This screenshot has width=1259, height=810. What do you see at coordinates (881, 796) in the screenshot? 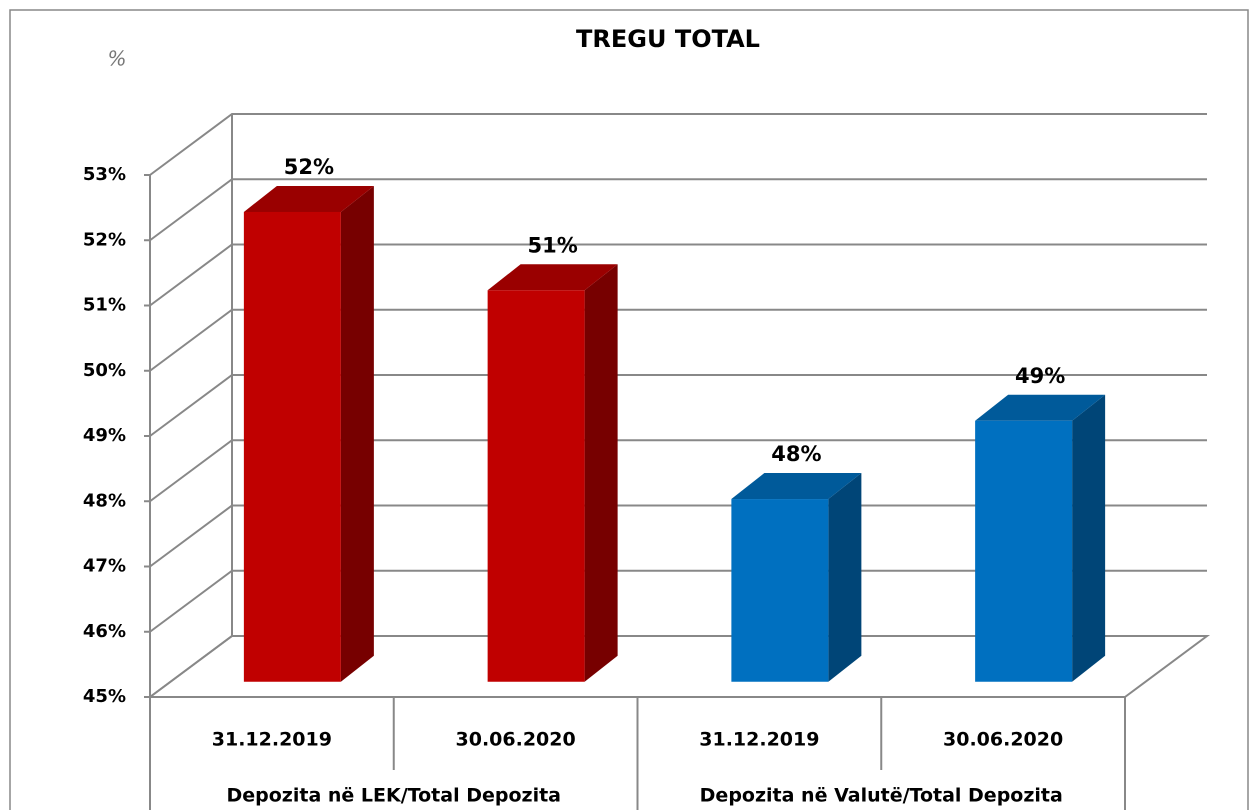
I see `group-label: Depozita në Valutë/Total Depozita` at bounding box center [881, 796].